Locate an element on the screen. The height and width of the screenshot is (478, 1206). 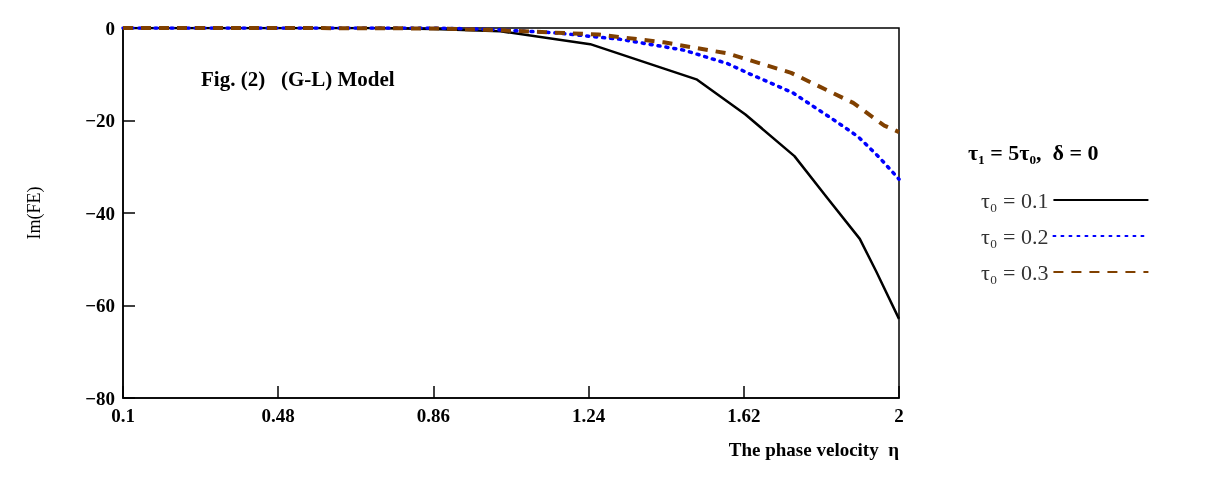
x-tick-label: 0.86 is located at coordinates (433, 415).